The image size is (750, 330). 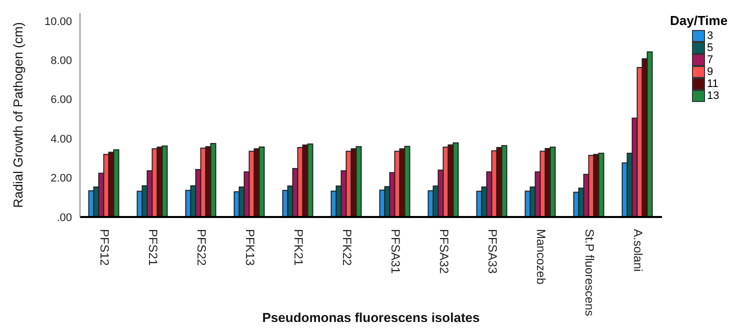 What do you see at coordinates (541, 257) in the screenshot?
I see `x-tick-label: Mancozeb` at bounding box center [541, 257].